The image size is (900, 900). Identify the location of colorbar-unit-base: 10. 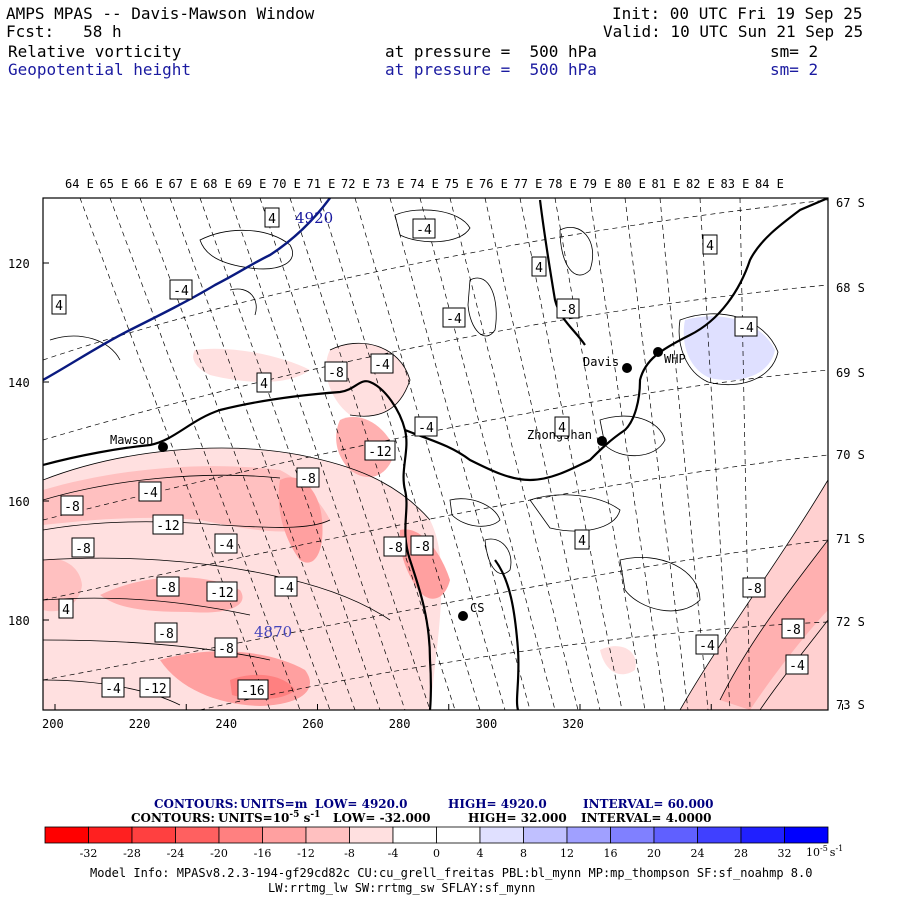
(813, 852).